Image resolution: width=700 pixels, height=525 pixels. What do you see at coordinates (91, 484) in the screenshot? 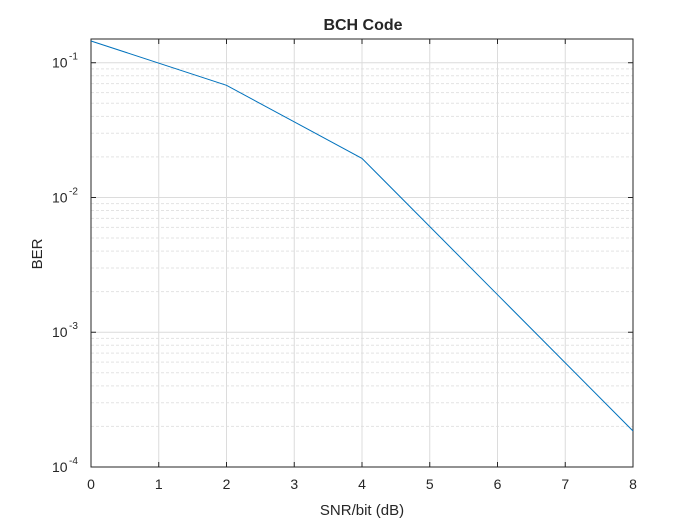
I see `x-tick-label: 0` at bounding box center [91, 484].